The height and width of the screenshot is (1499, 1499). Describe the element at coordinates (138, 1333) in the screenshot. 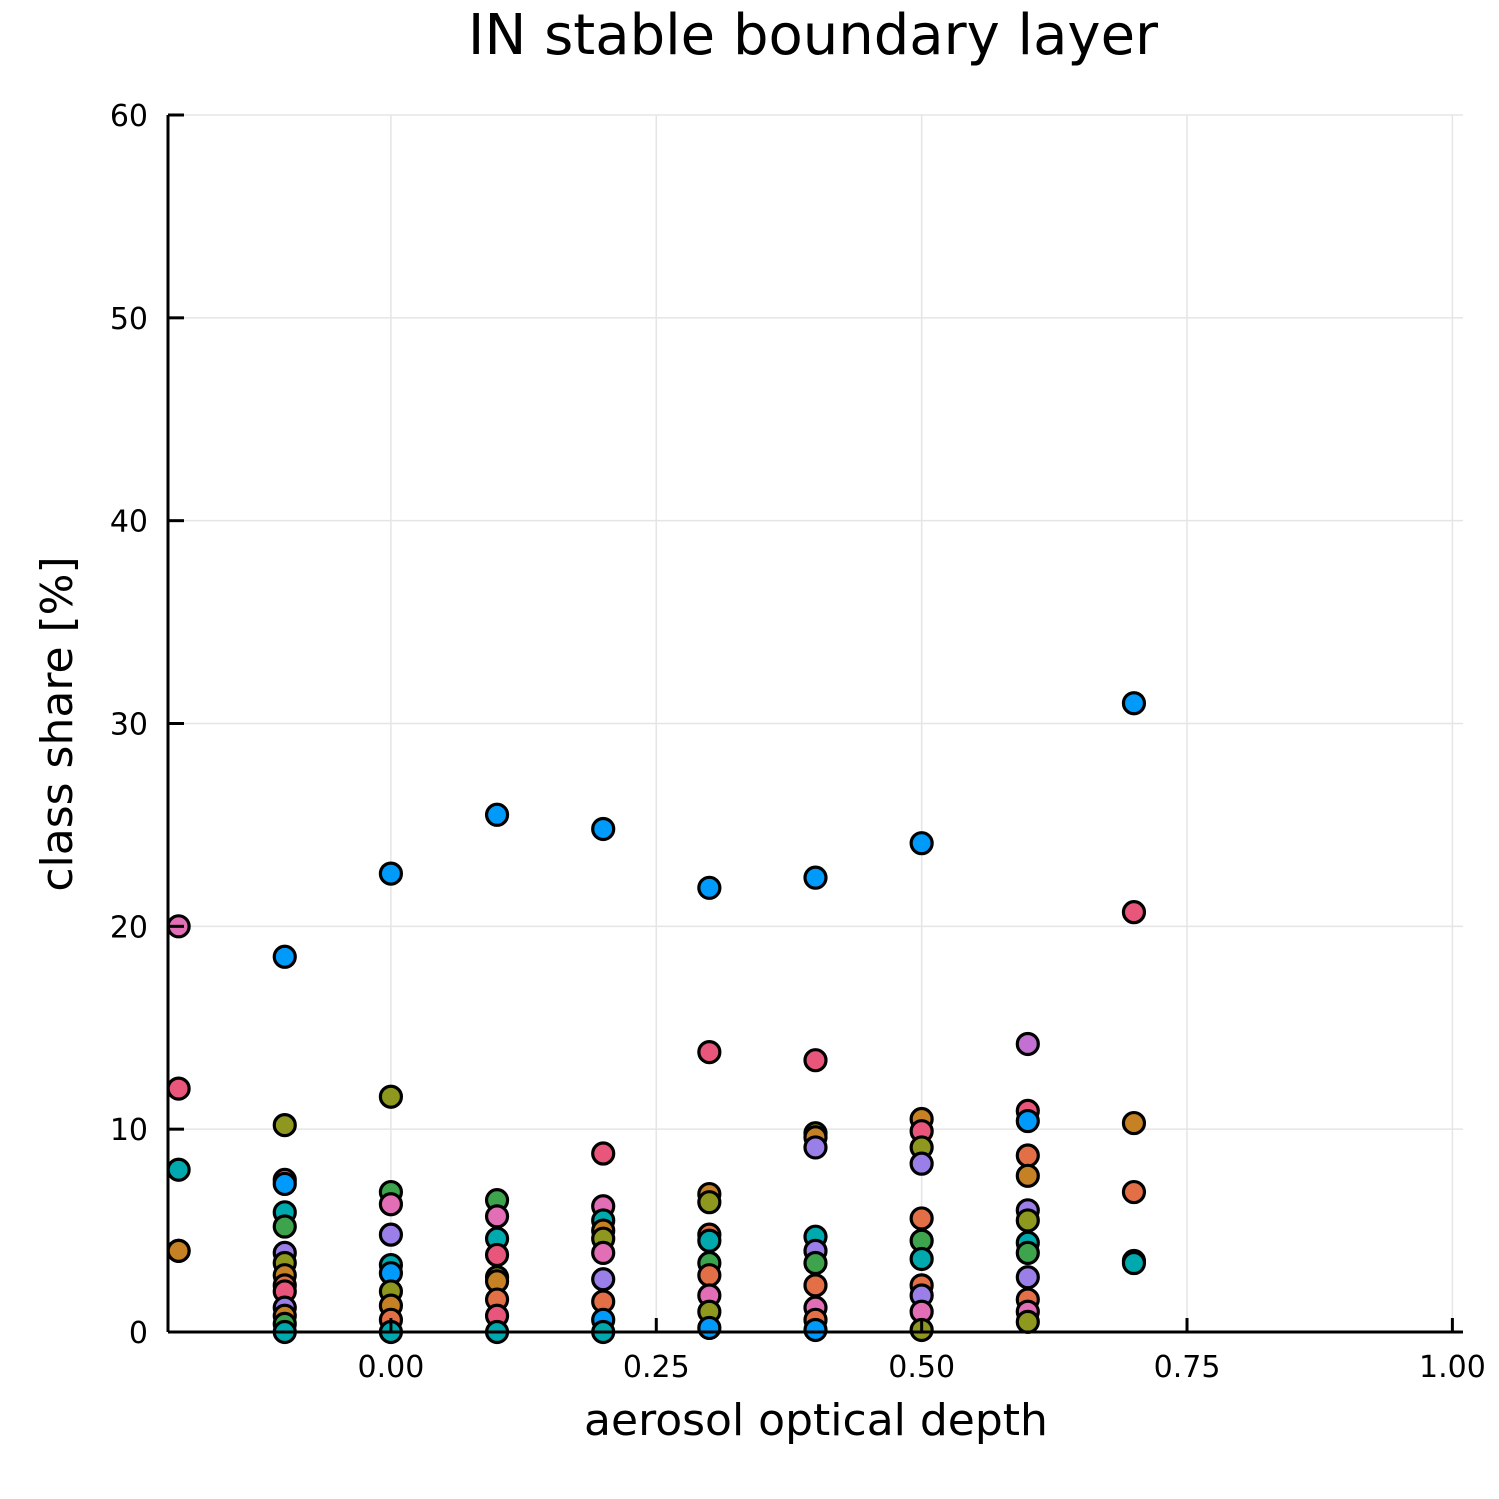

I see `y-tick-label: 0` at that location.